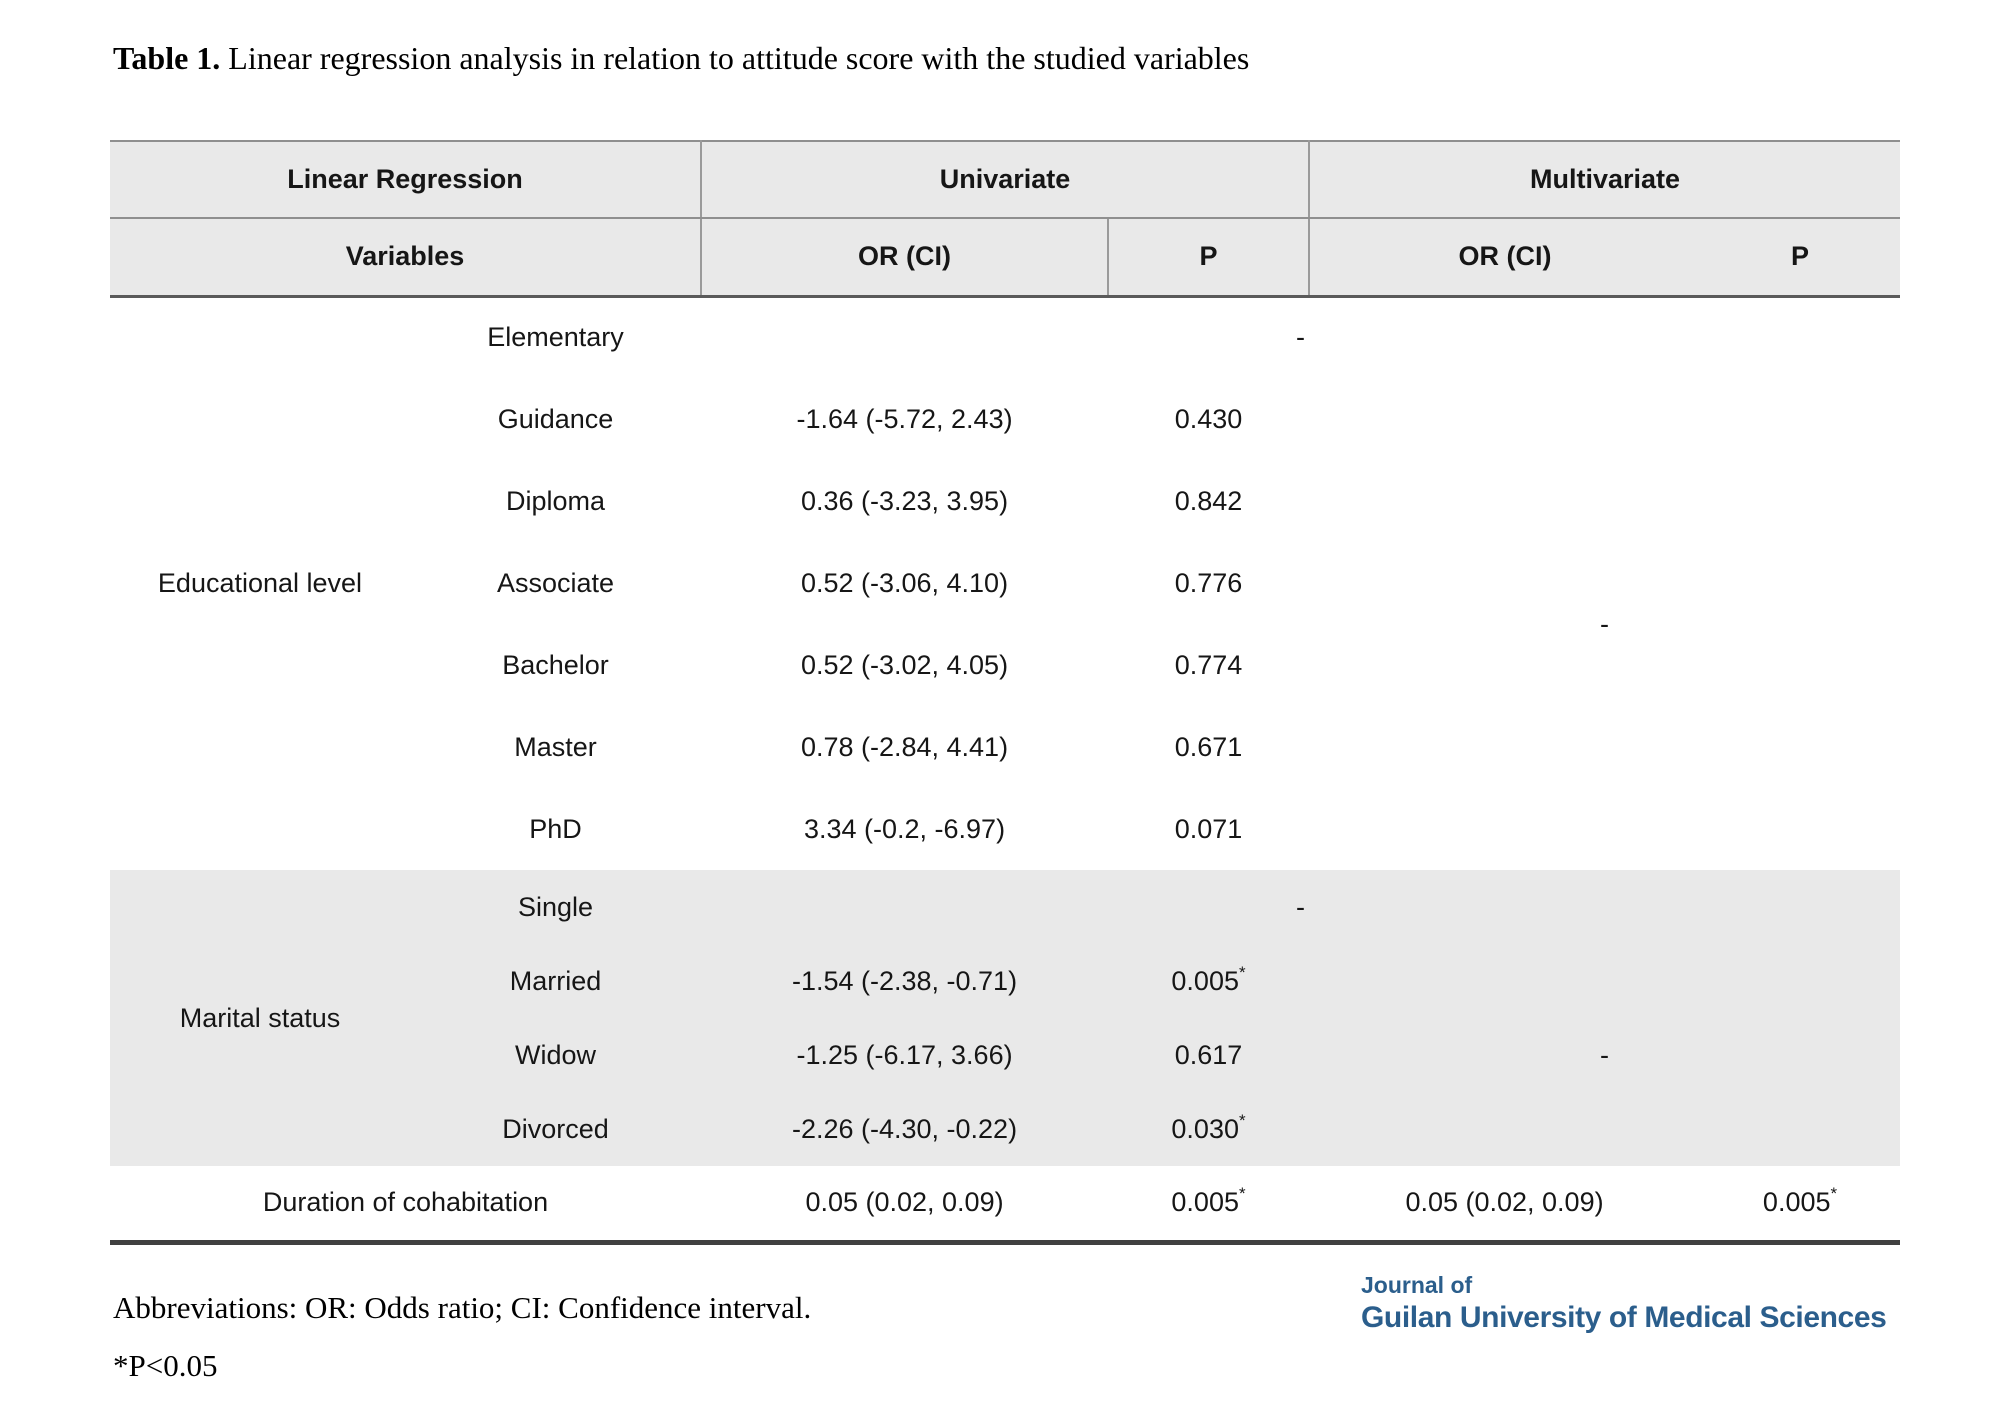 The height and width of the screenshot is (1414, 2000). Describe the element at coordinates (905, 829) in the screenshot. I see `cell-phd-or: 3.34 (-0.2, -6.97)` at that location.